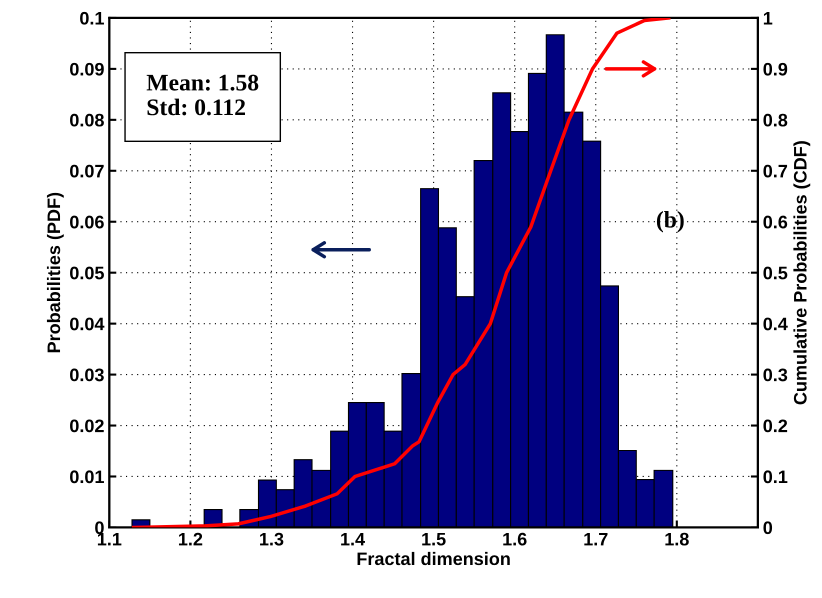 The height and width of the screenshot is (598, 822). Describe the element at coordinates (92, 18) in the screenshot. I see `y-tick-label: 0.1` at that location.